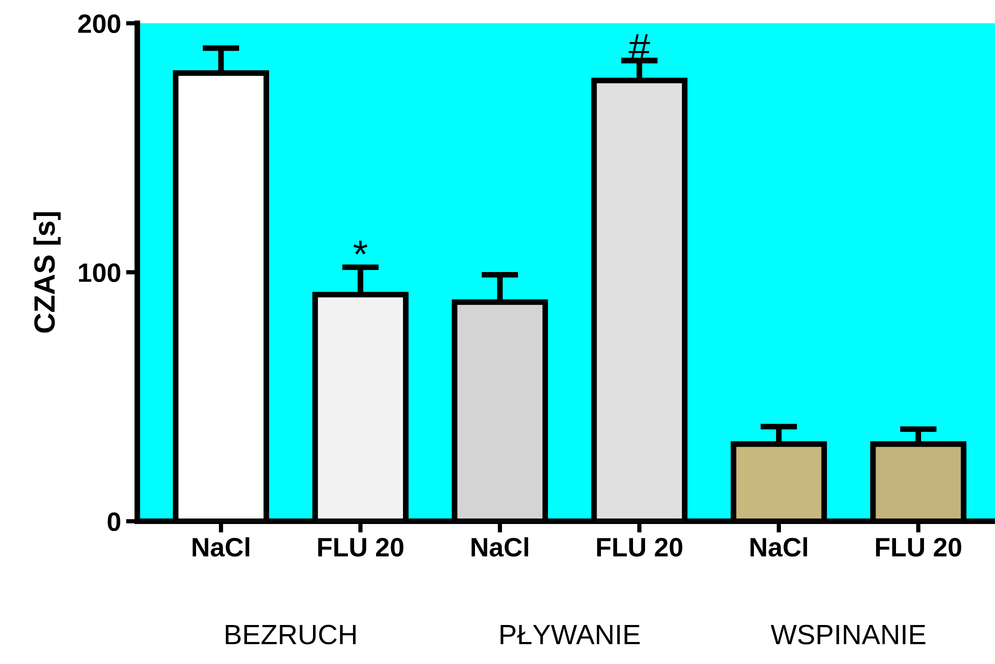  I want to click on y-tick-label: 100, so click(99, 272).